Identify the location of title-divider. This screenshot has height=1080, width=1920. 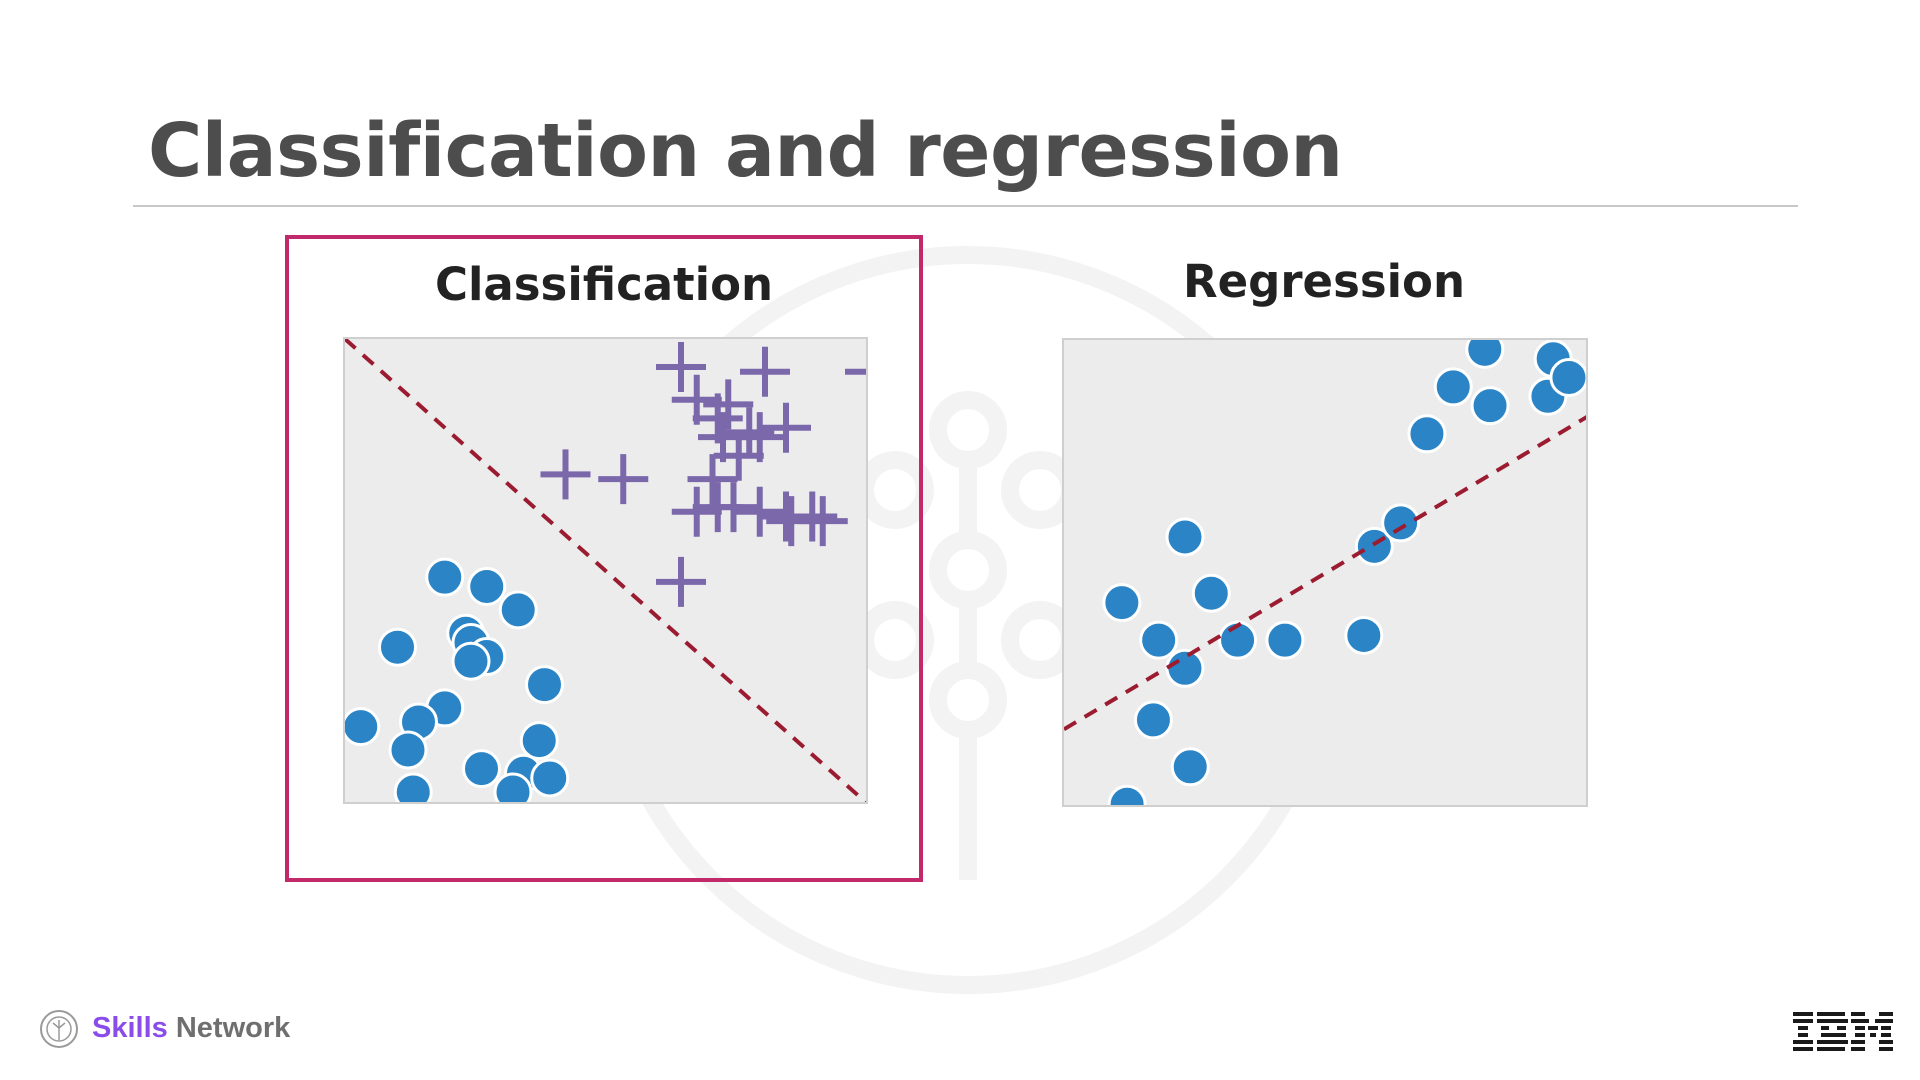
(965, 206).